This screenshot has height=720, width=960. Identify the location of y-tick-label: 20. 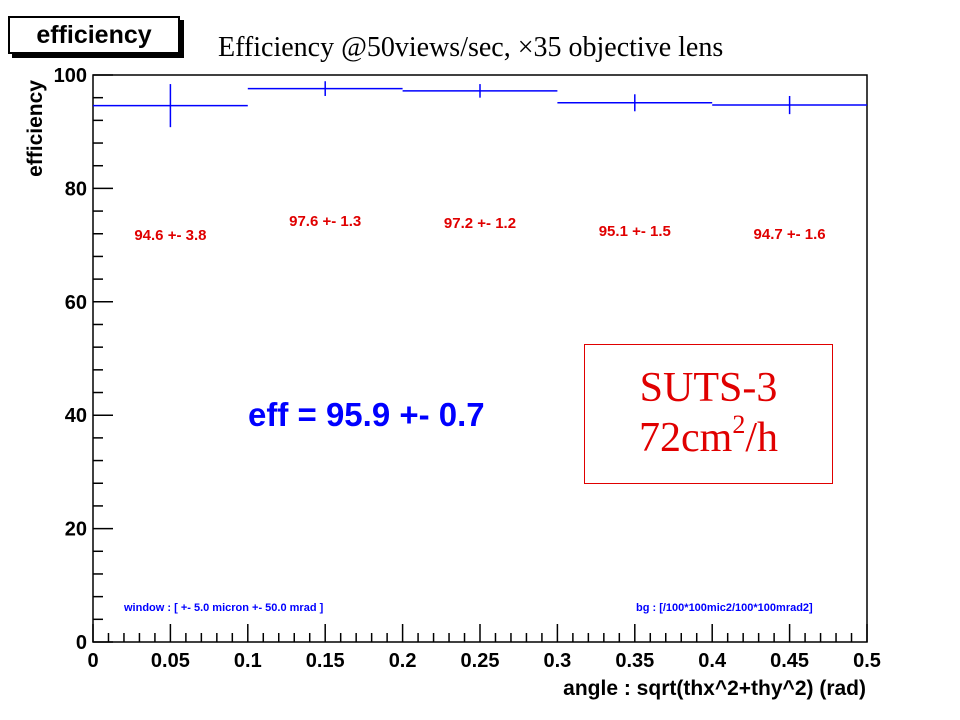
(76, 530).